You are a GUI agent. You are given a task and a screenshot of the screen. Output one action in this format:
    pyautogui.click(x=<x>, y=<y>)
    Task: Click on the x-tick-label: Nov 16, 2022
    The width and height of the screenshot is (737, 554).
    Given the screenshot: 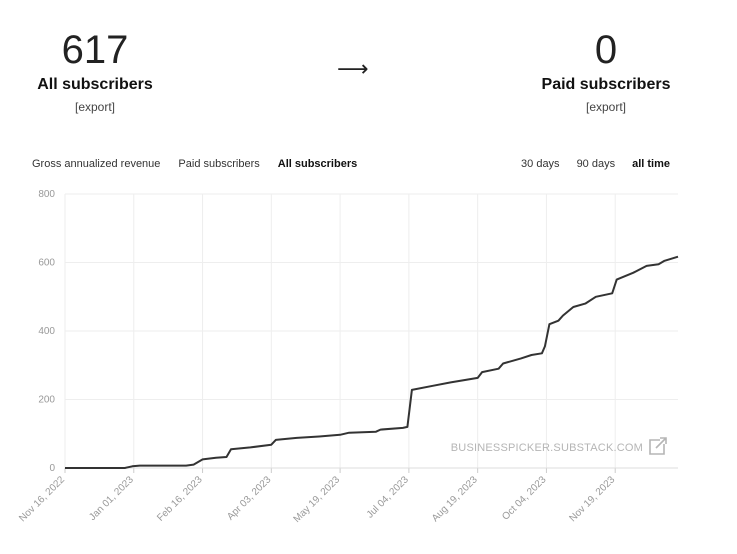 What is the action you would take?
    pyautogui.click(x=42, y=499)
    